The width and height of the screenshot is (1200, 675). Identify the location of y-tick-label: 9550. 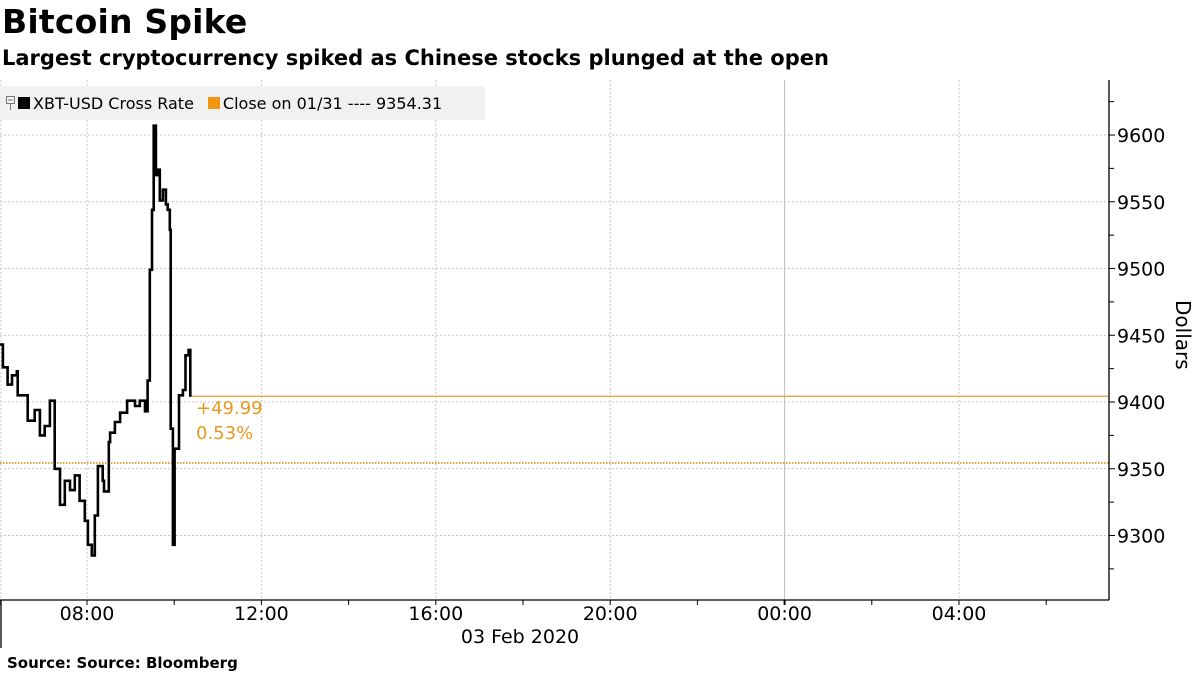
(1141, 203).